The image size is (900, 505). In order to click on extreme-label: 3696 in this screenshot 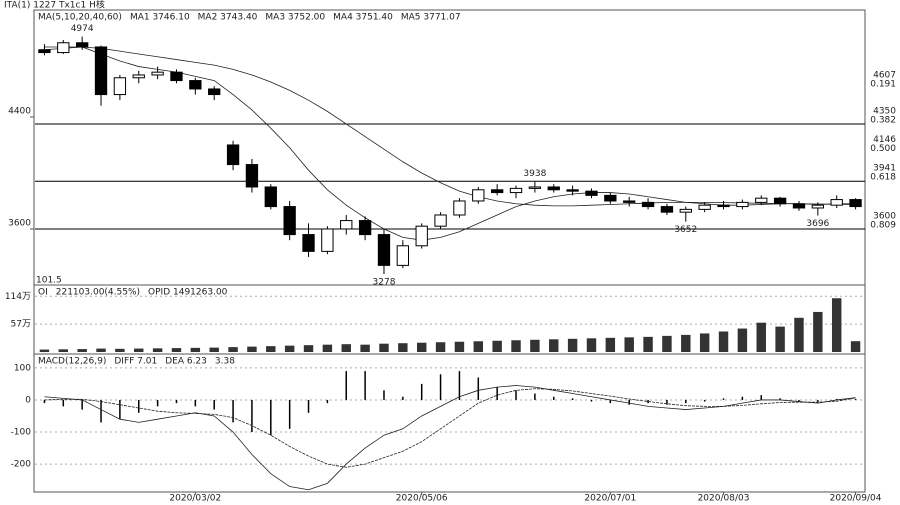, I will do `click(817, 224)`.